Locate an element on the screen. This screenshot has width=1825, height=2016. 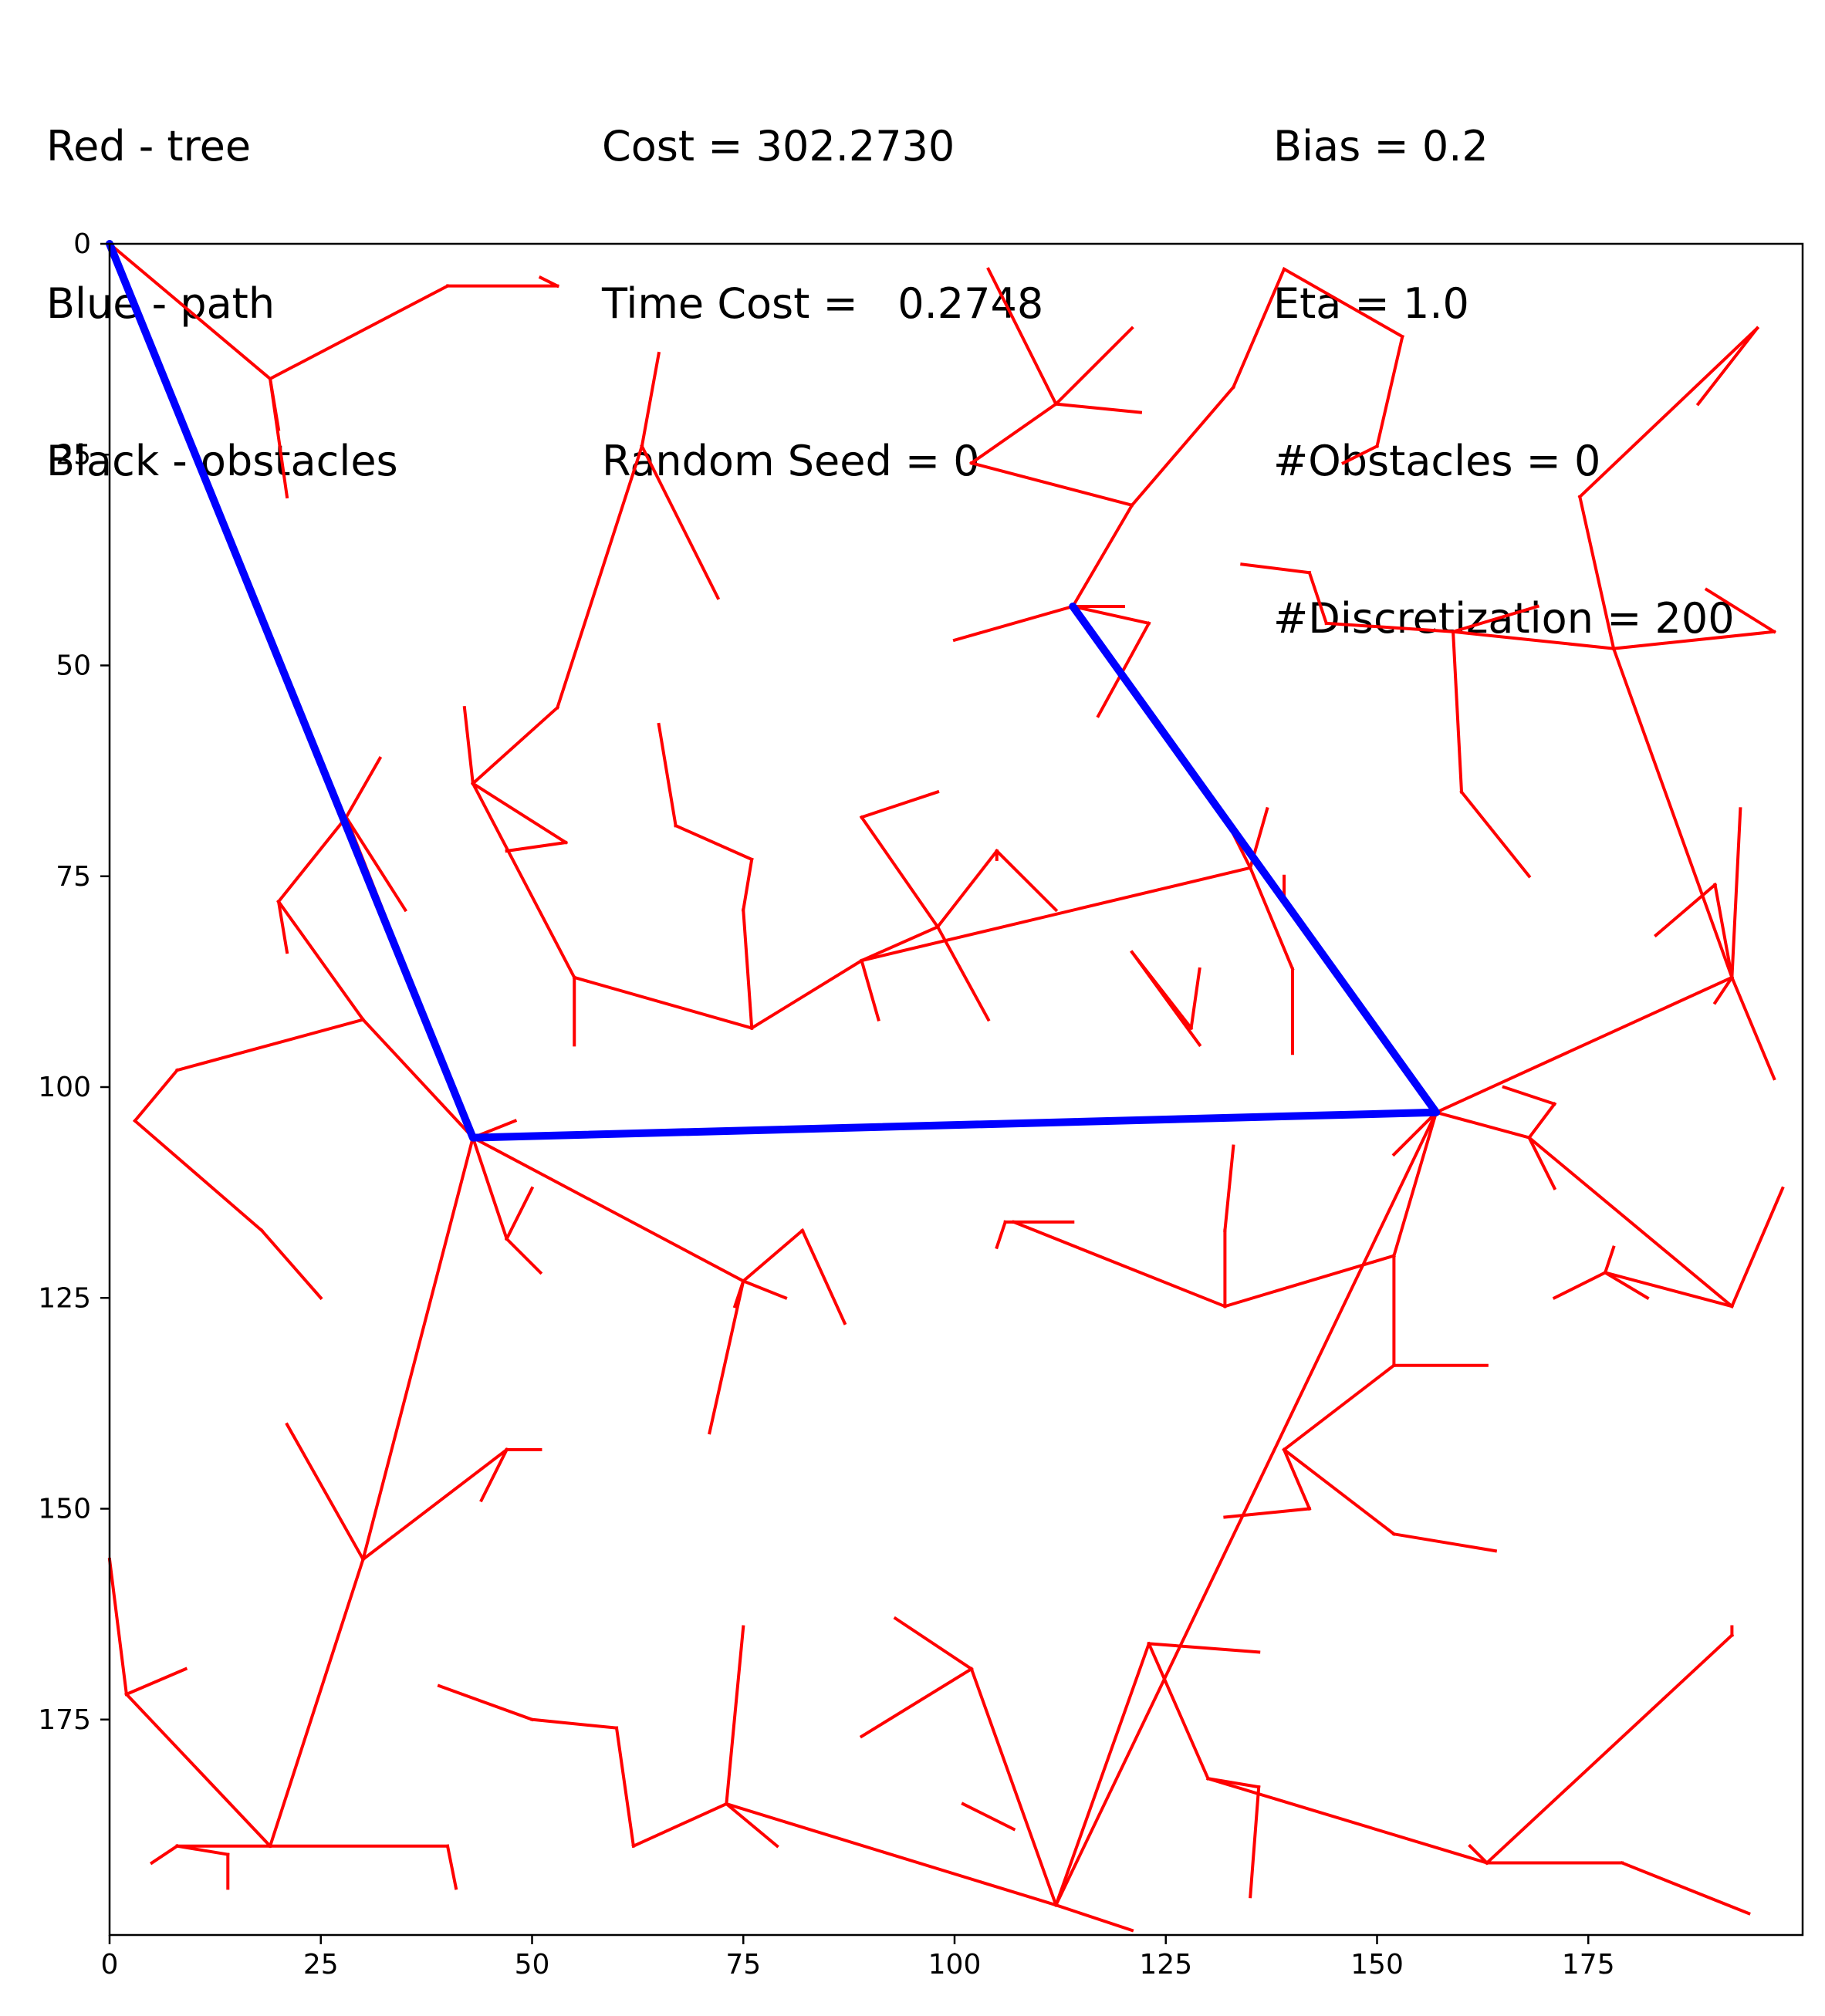
legend-line-tree: Red - tree is located at coordinates (149, 146).